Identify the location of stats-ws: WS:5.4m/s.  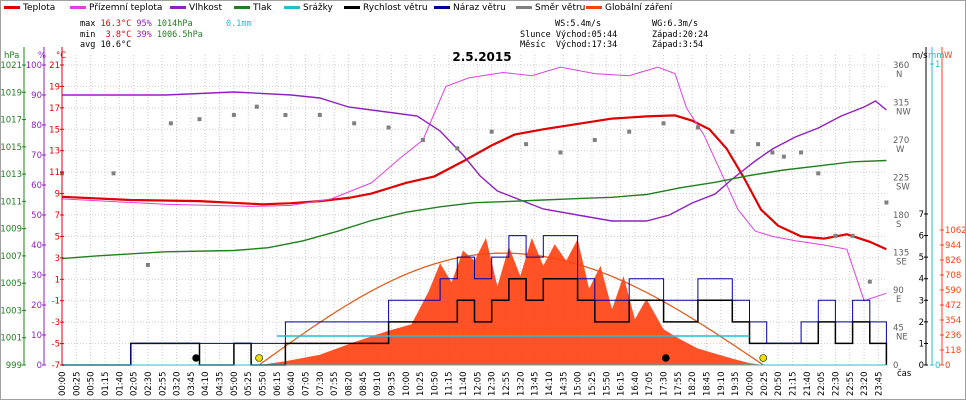
(578, 24).